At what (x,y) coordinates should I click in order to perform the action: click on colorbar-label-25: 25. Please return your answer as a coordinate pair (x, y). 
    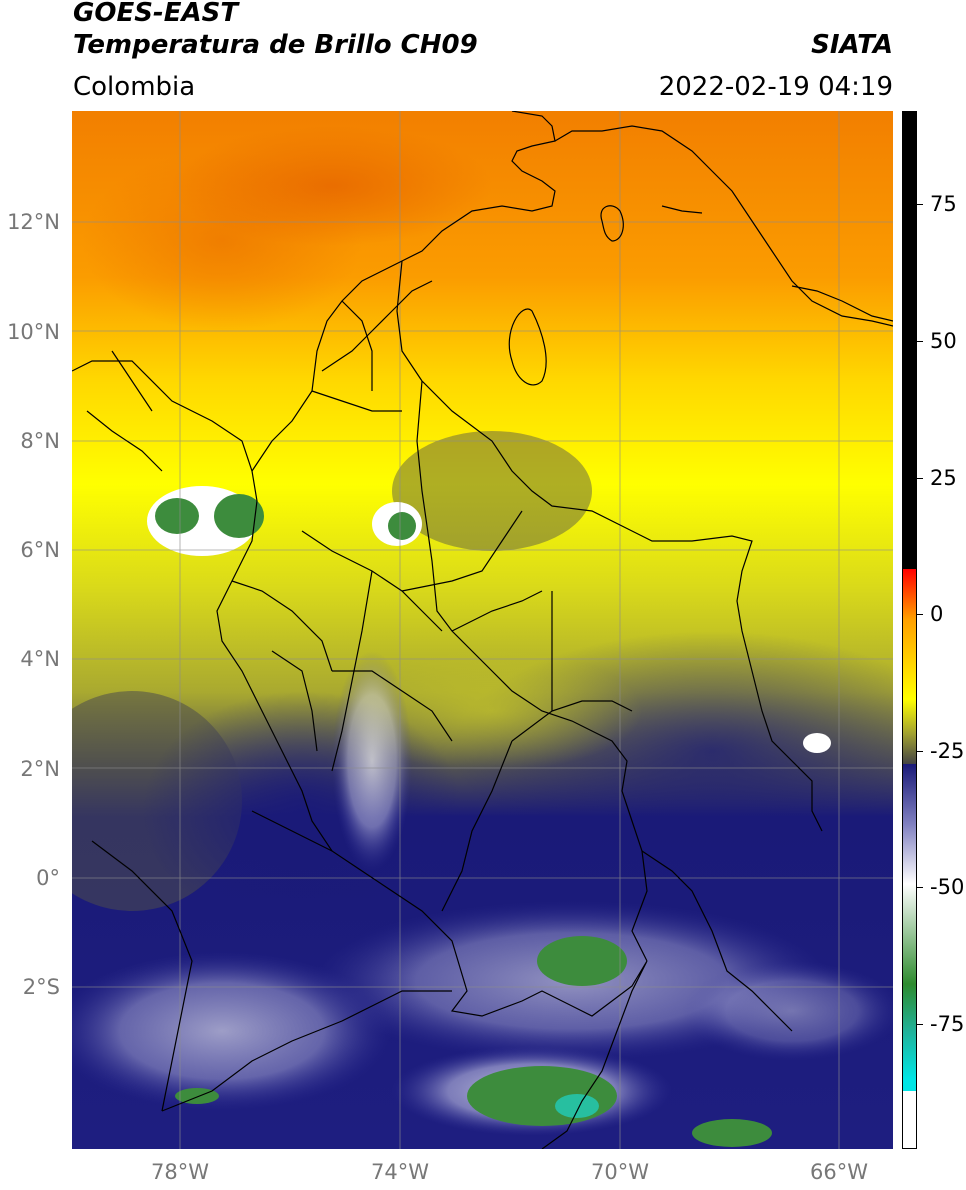
    Looking at the image, I should click on (943, 478).